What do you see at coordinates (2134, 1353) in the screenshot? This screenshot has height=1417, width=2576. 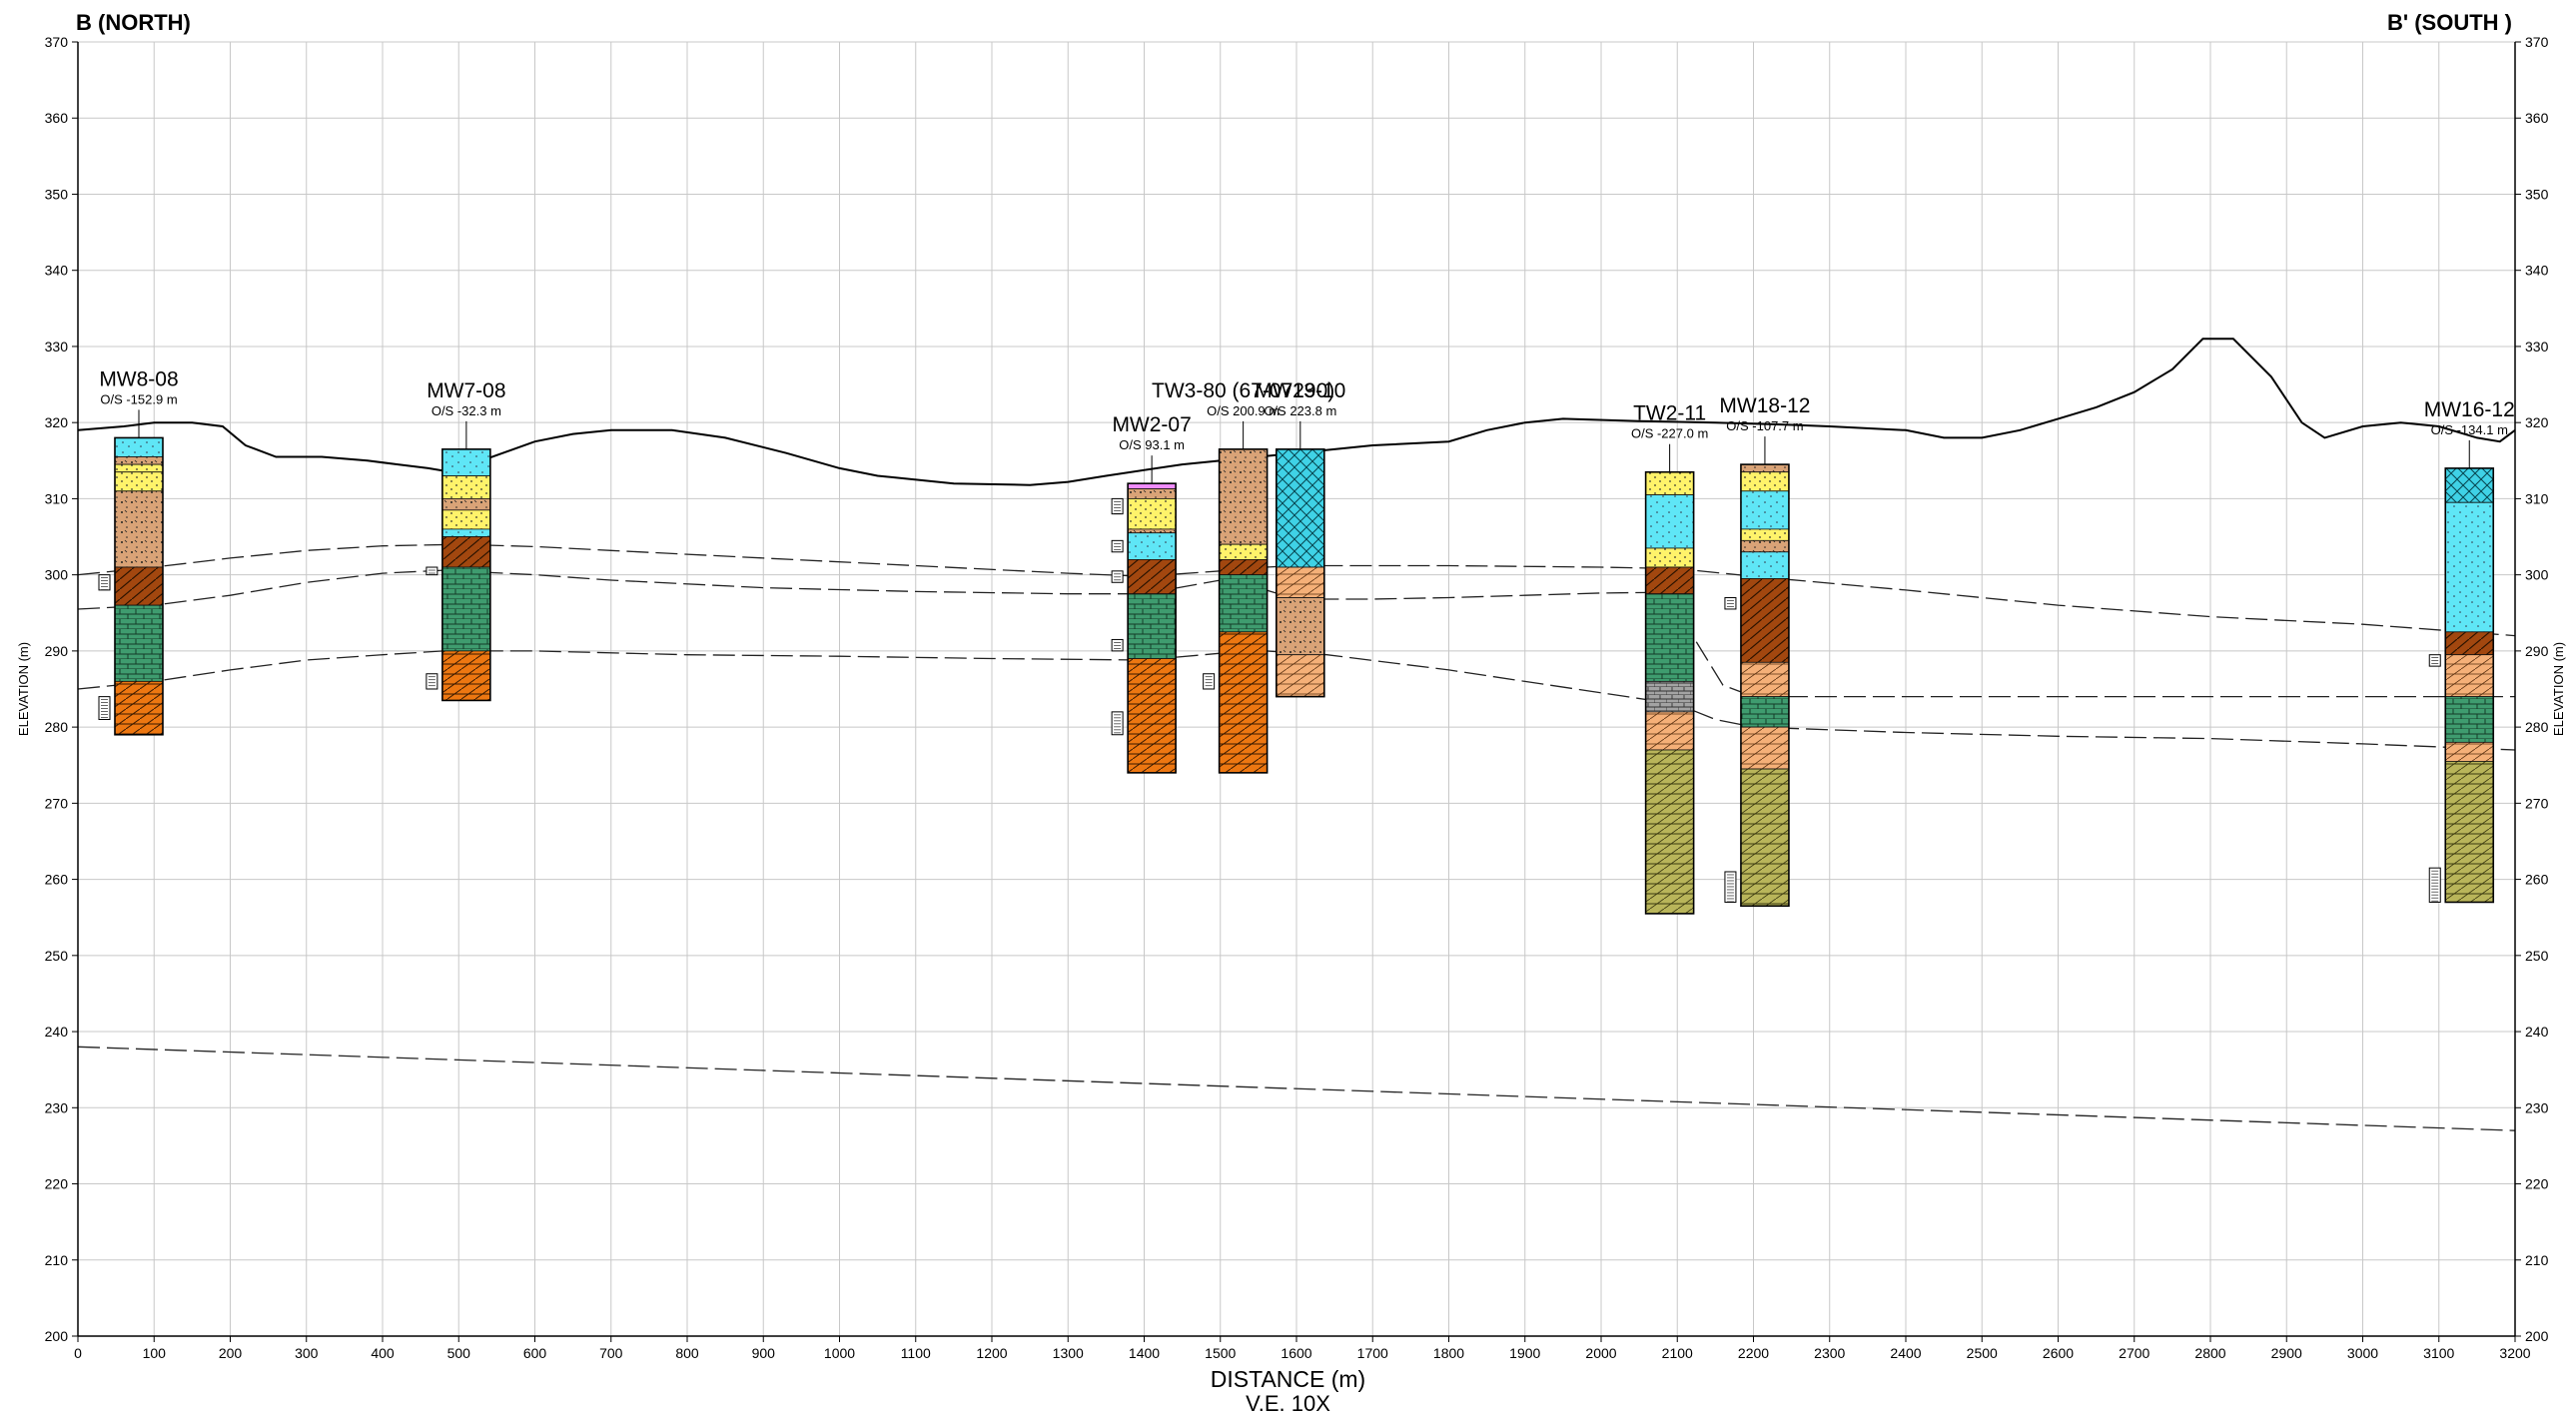 I see `x-tick-label: 2700` at bounding box center [2134, 1353].